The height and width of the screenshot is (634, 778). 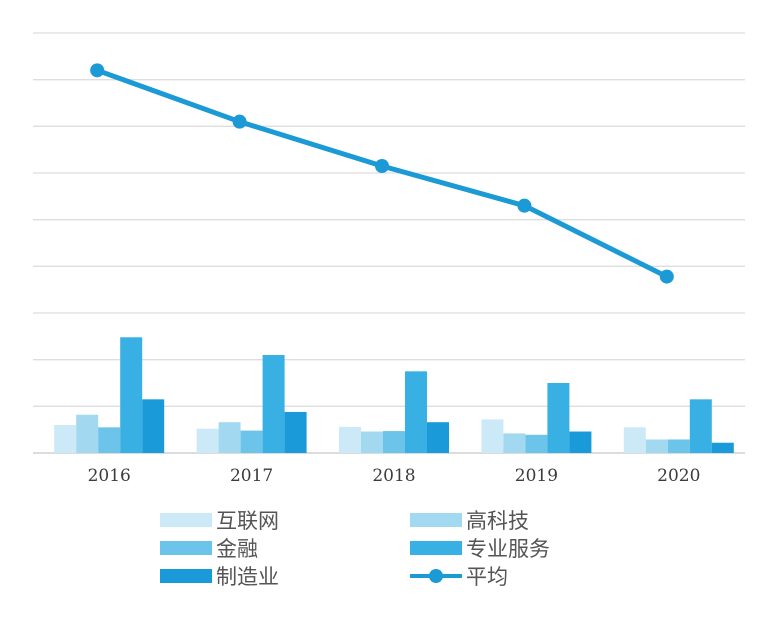 What do you see at coordinates (229, 437) in the screenshot?
I see `bar-1-2017` at bounding box center [229, 437].